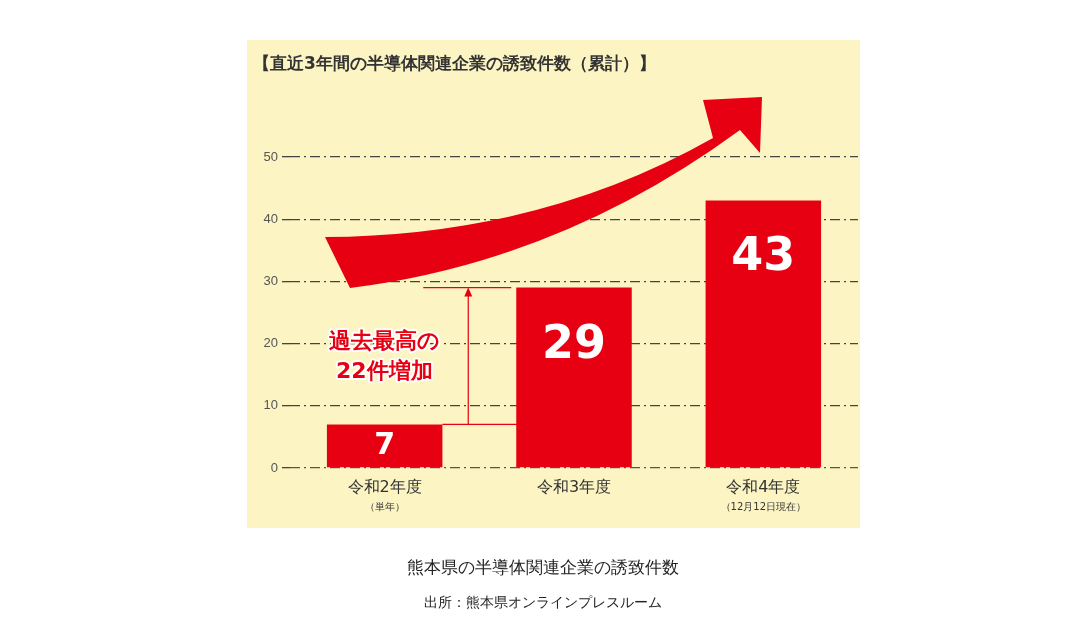 Image resolution: width=1085 pixels, height=642 pixels. I want to click on y-tick-label: 30, so click(270, 280).